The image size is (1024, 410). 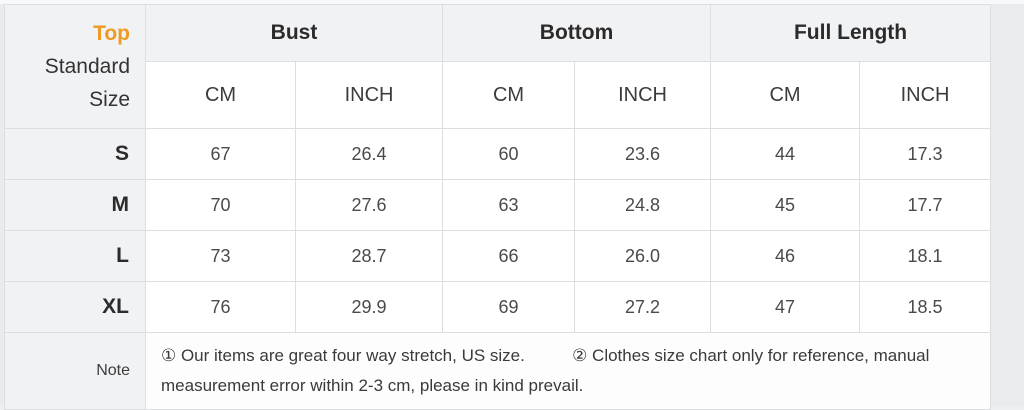 What do you see at coordinates (785, 205) in the screenshot?
I see `measurement-value: 45` at bounding box center [785, 205].